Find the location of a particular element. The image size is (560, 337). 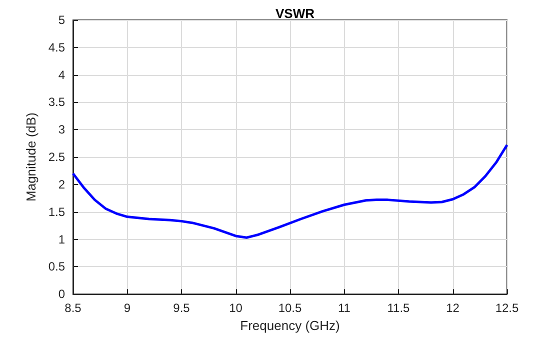

y-tick-label: 4 is located at coordinates (62, 75).